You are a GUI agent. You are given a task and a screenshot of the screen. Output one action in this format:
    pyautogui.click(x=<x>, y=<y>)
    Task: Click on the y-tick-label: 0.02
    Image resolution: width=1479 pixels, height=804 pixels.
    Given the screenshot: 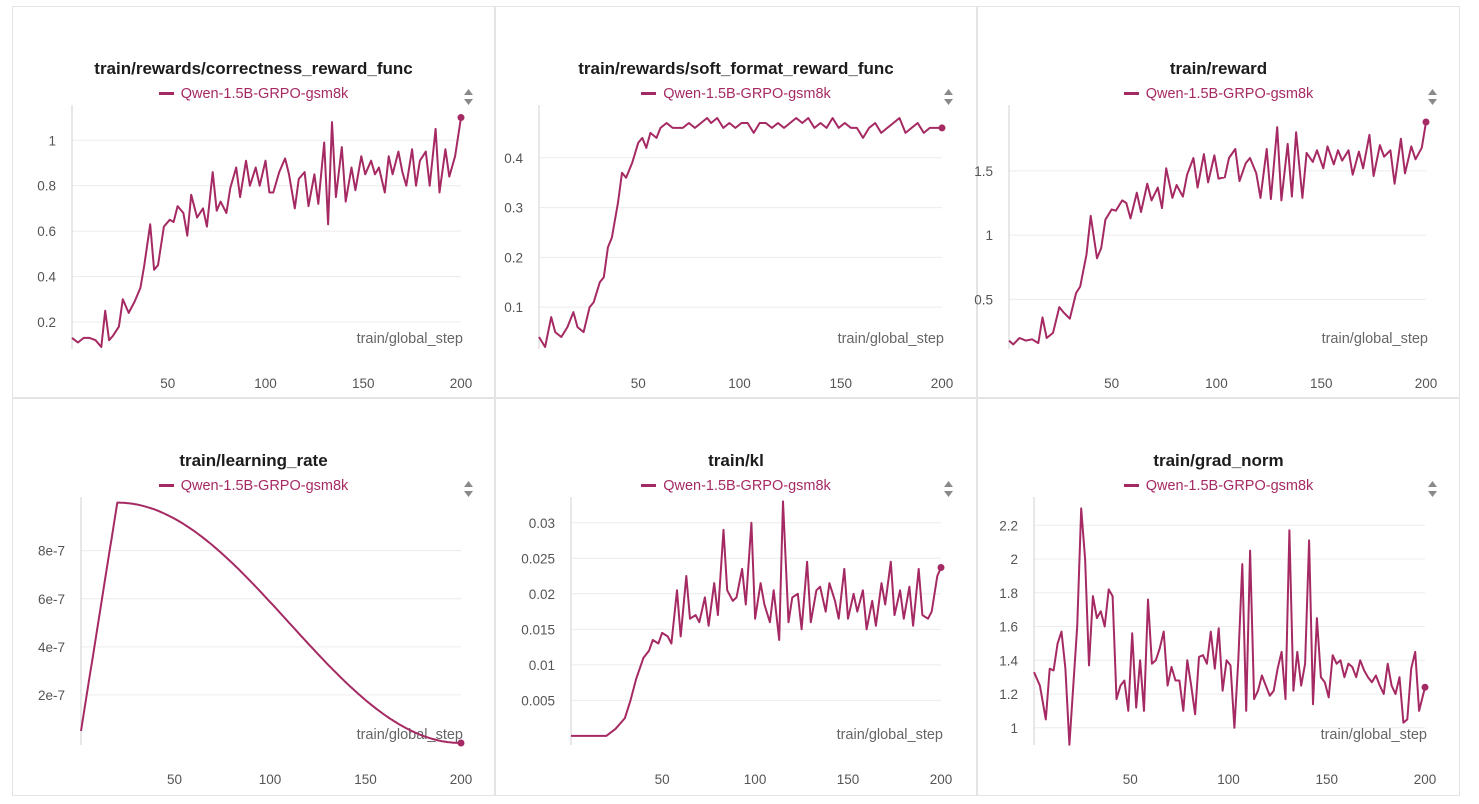 What is the action you would take?
    pyautogui.click(x=542, y=594)
    